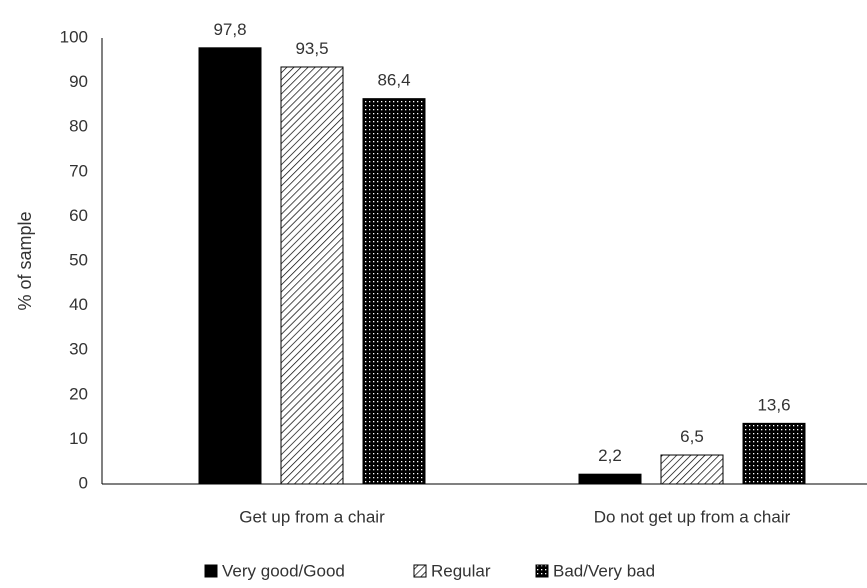 The height and width of the screenshot is (588, 867). I want to click on data-label: 6,5, so click(692, 436).